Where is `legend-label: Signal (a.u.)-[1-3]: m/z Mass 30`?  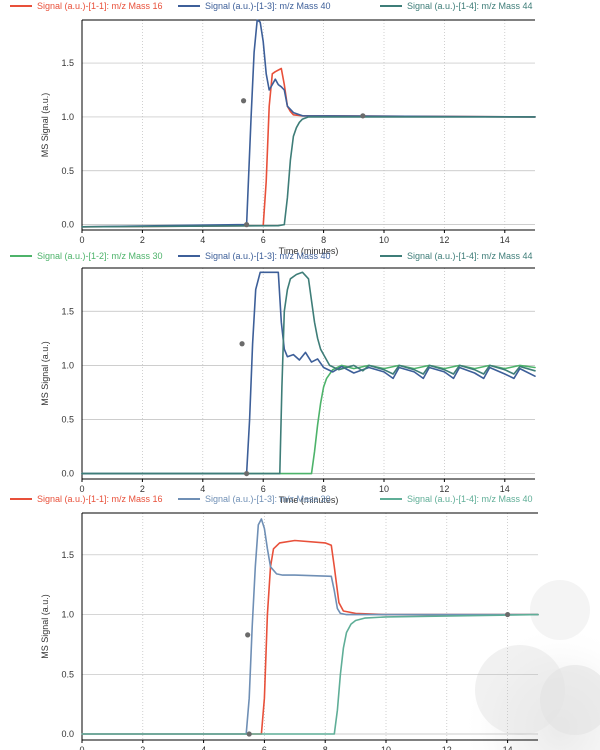 legend-label: Signal (a.u.)-[1-3]: m/z Mass 30 is located at coordinates (268, 499).